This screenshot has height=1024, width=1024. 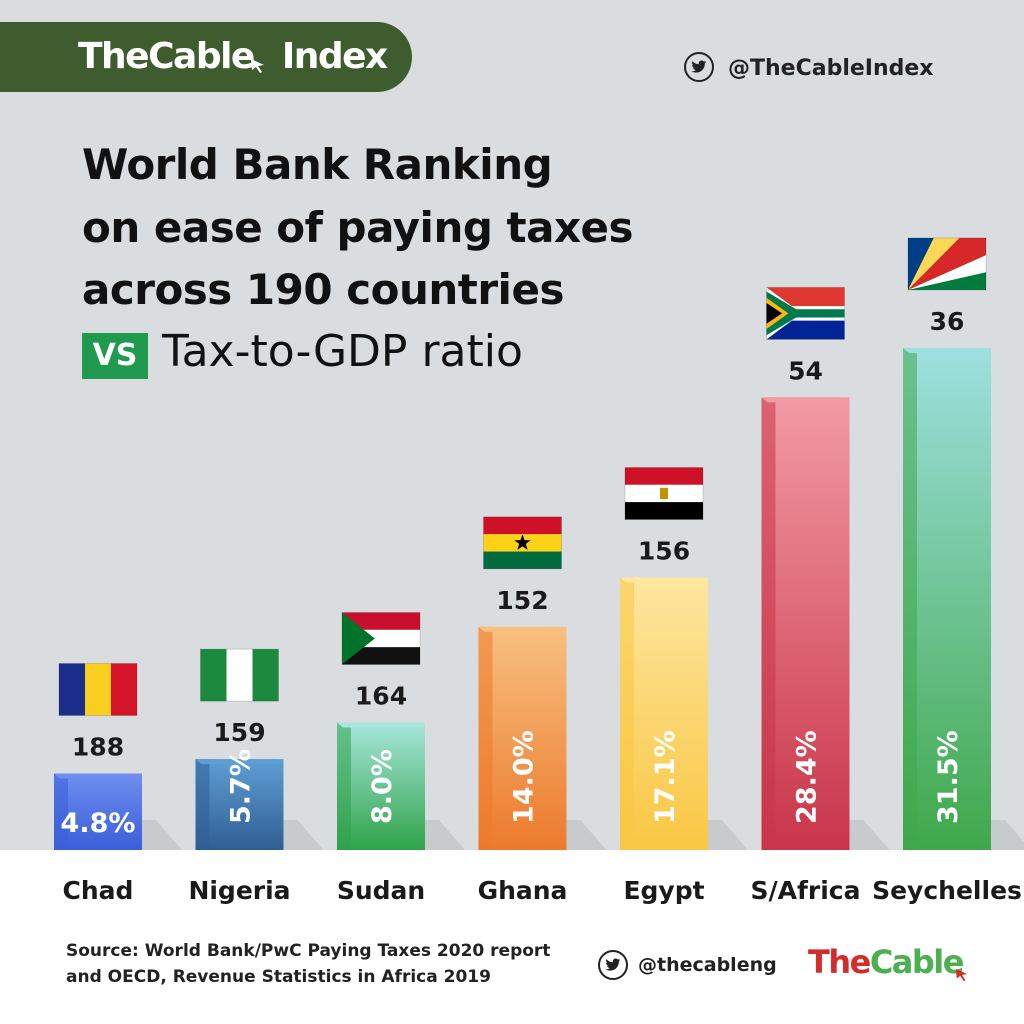 I want to click on title-line-3: across 190 countries, so click(x=323, y=289).